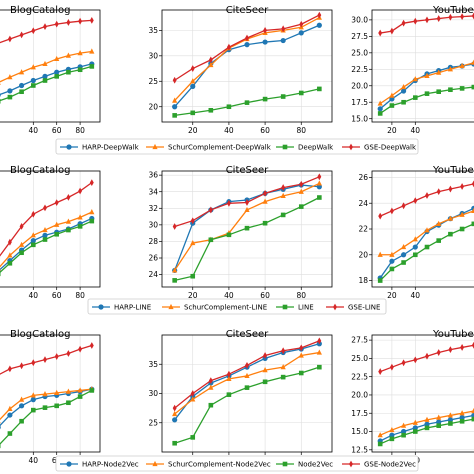 The width and height of the screenshot is (474, 474). I want to click on y-tick-label: 22, so click(363, 229).